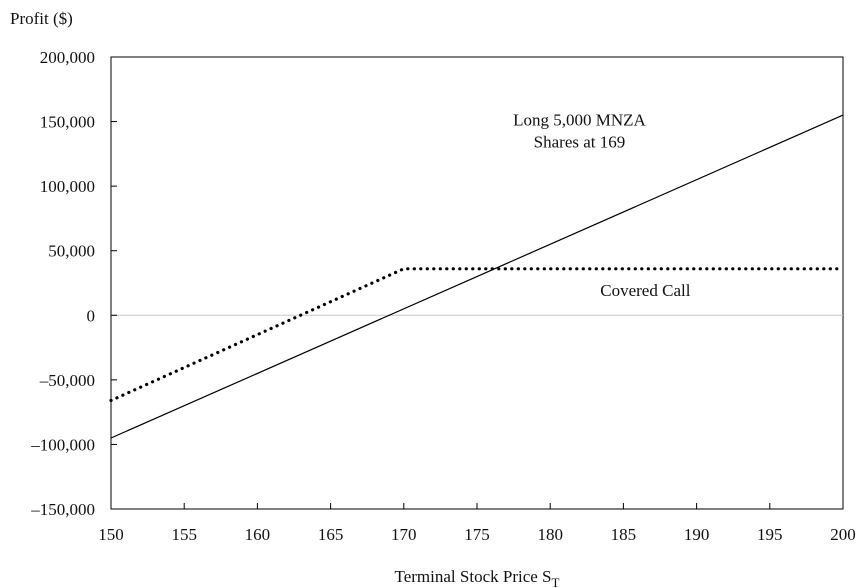 The image size is (861, 588). Describe the element at coordinates (624, 534) in the screenshot. I see `x-tick-label: 185` at that location.